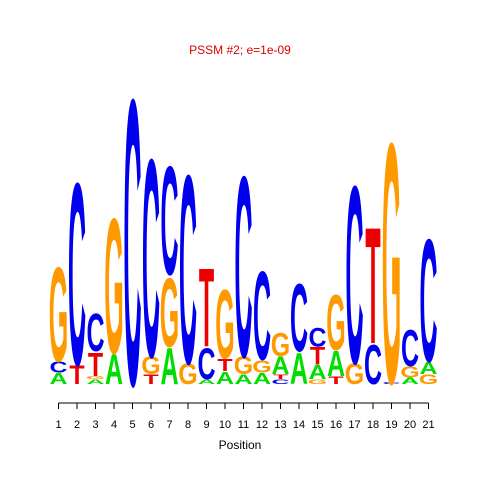  Describe the element at coordinates (354, 425) in the screenshot. I see `x-tick-label: 17` at that location.